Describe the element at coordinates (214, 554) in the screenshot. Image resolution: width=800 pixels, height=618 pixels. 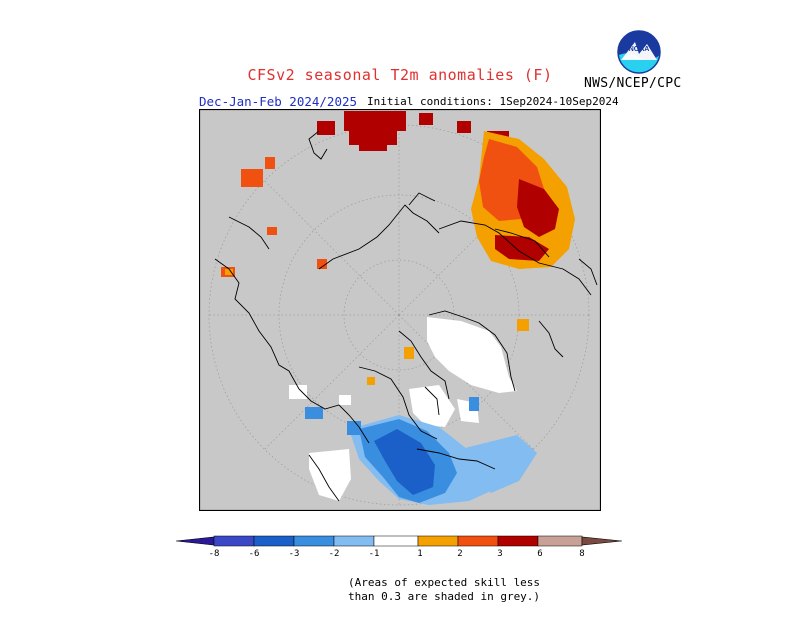
I see `legend-label: -8` at that location.